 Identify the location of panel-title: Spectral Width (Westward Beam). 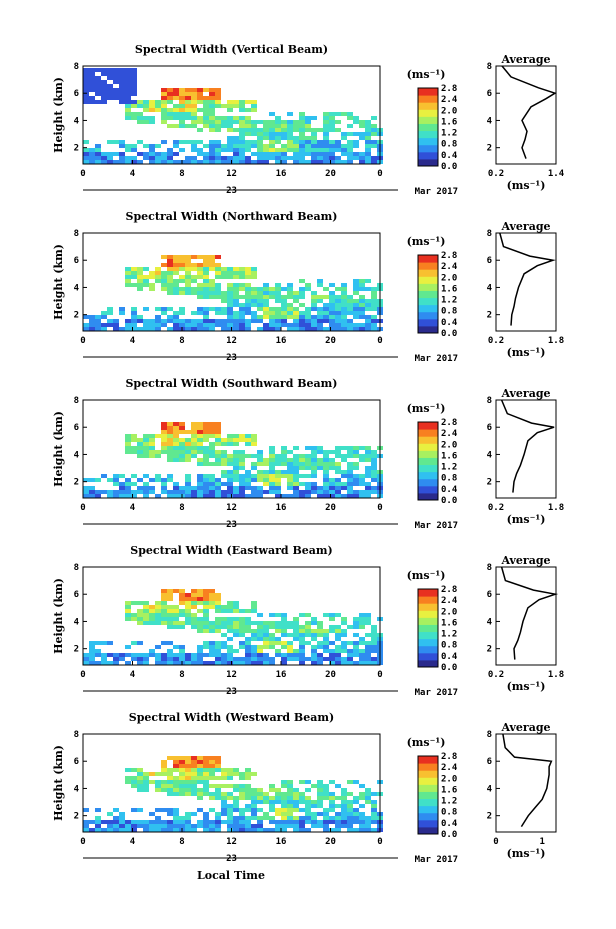
(231, 717).